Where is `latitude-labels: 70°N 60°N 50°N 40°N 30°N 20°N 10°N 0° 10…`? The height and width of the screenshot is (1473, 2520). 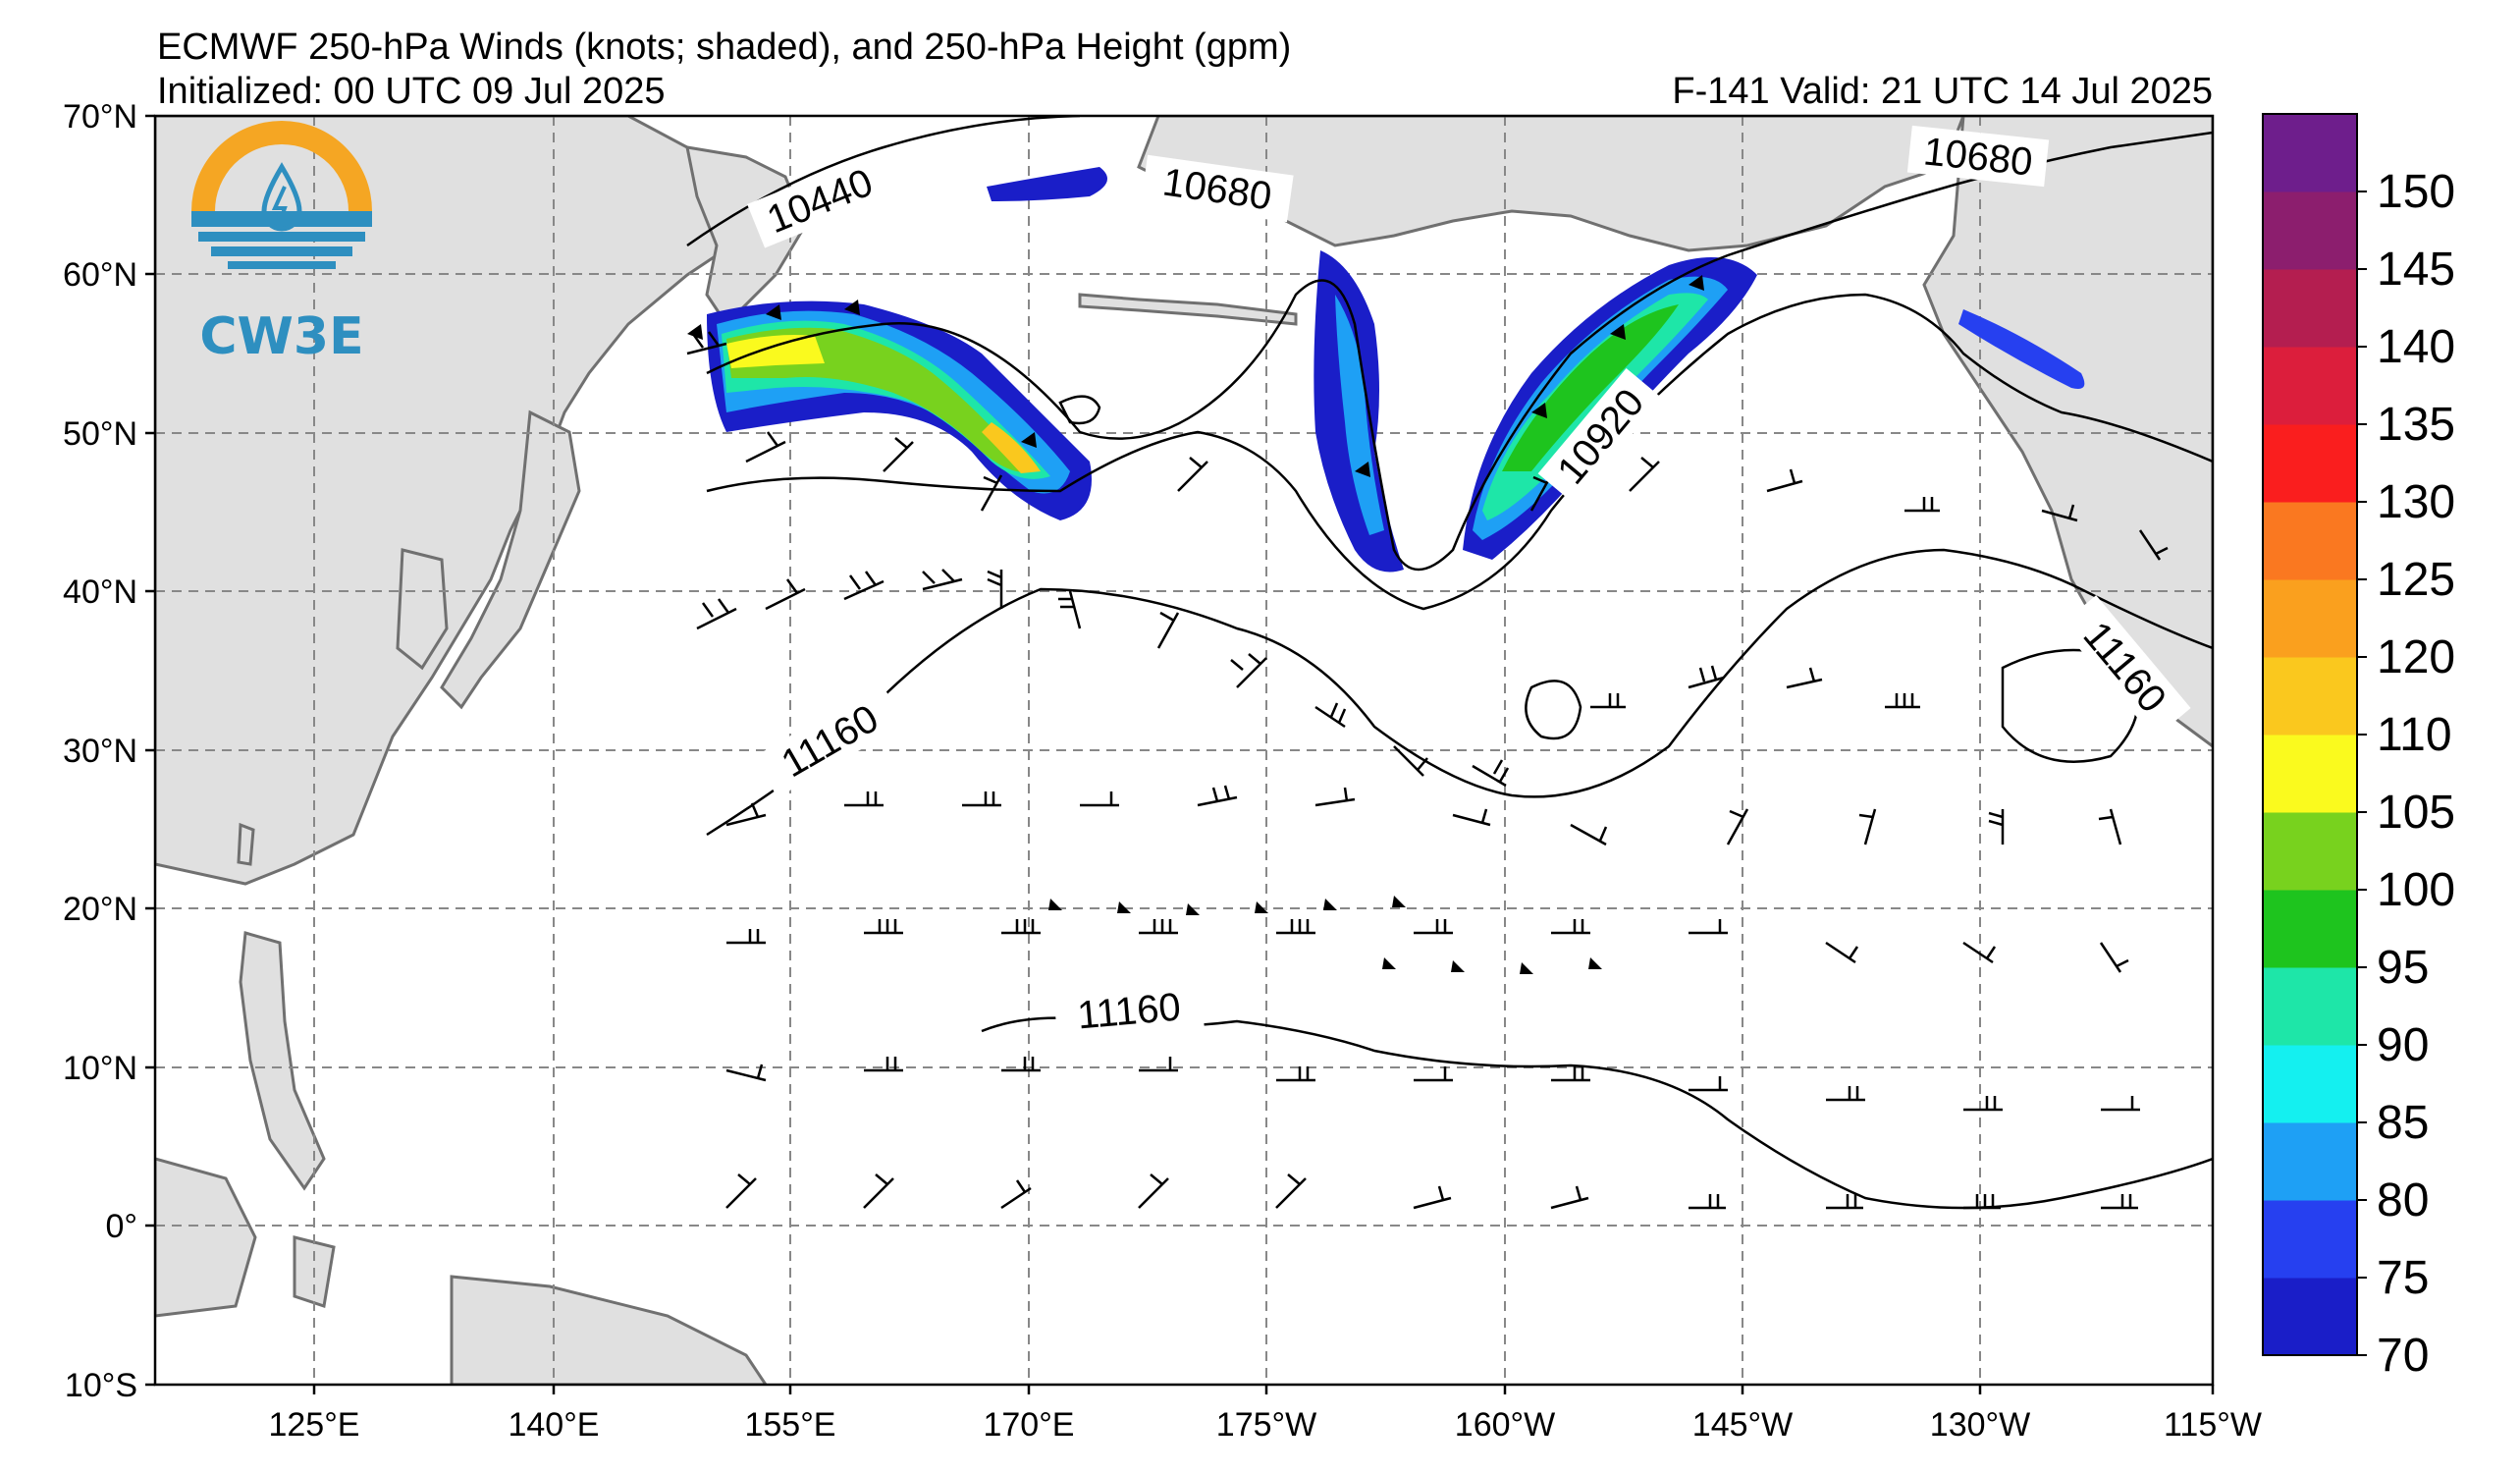
latitude-labels: 70°N 60°N 50°N 40°N 30°N 20°N 10°N 0° 10… is located at coordinates (100, 751).